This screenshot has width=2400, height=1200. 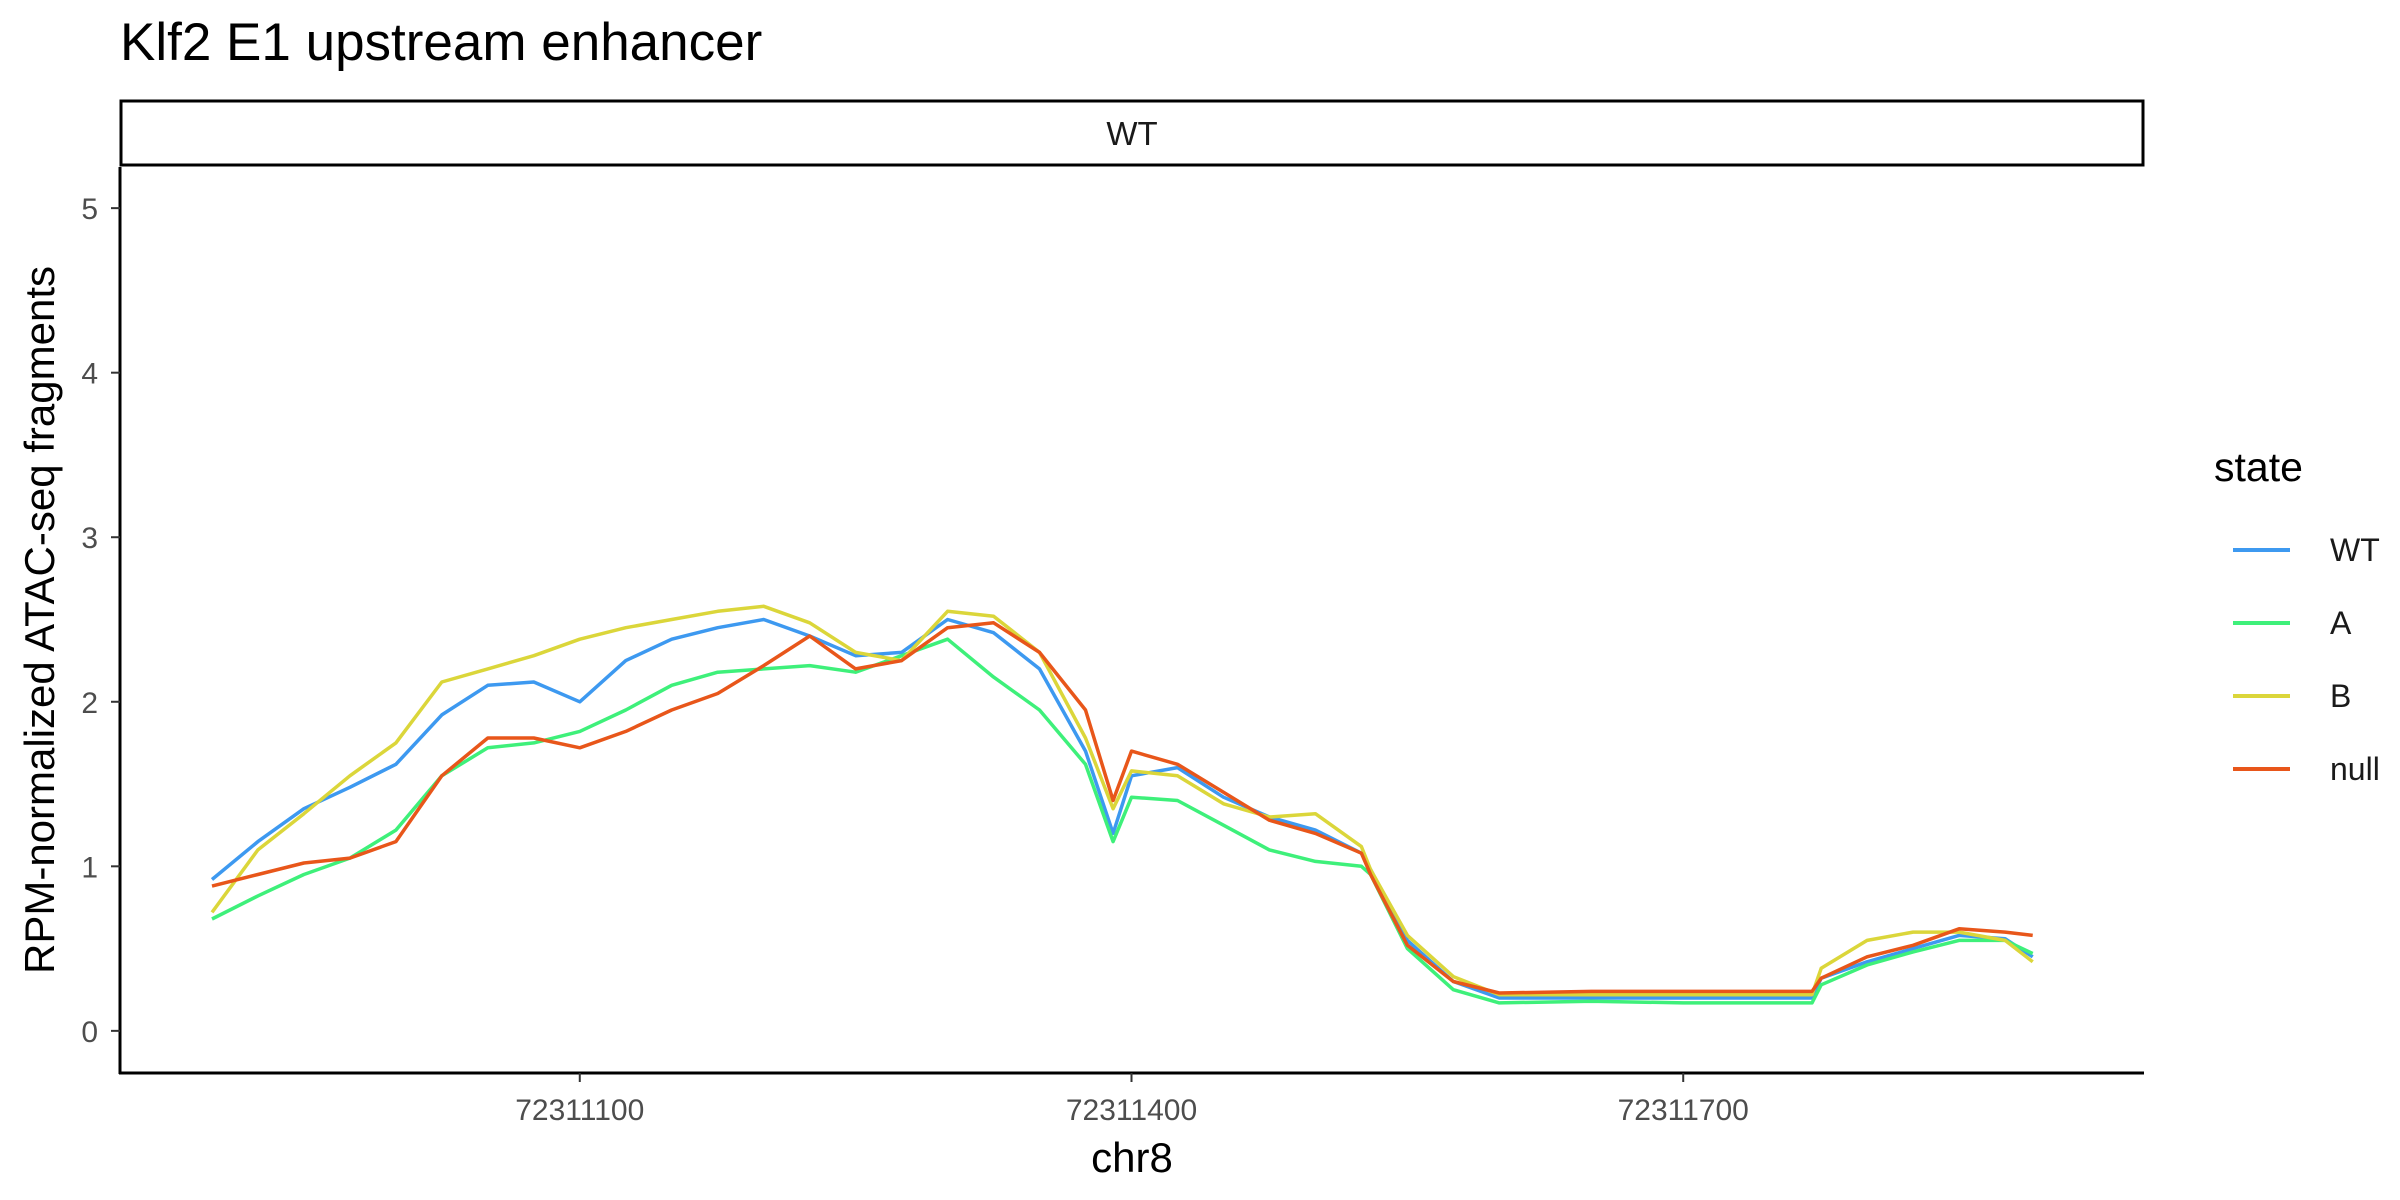 What do you see at coordinates (2341, 623) in the screenshot?
I see `legend-label-A: A` at bounding box center [2341, 623].